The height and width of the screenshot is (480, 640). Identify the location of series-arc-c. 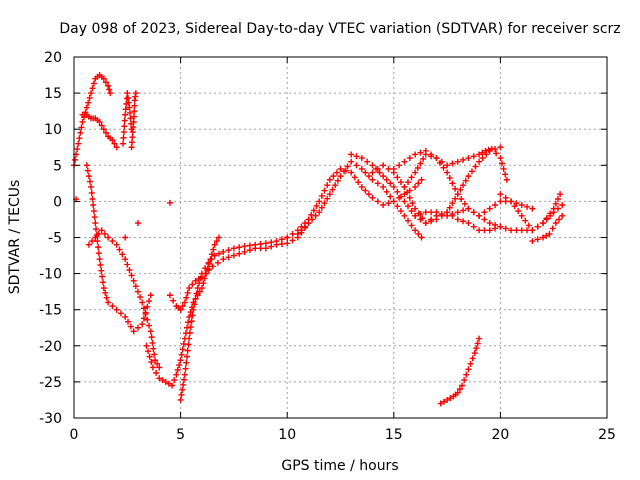
(127, 118).